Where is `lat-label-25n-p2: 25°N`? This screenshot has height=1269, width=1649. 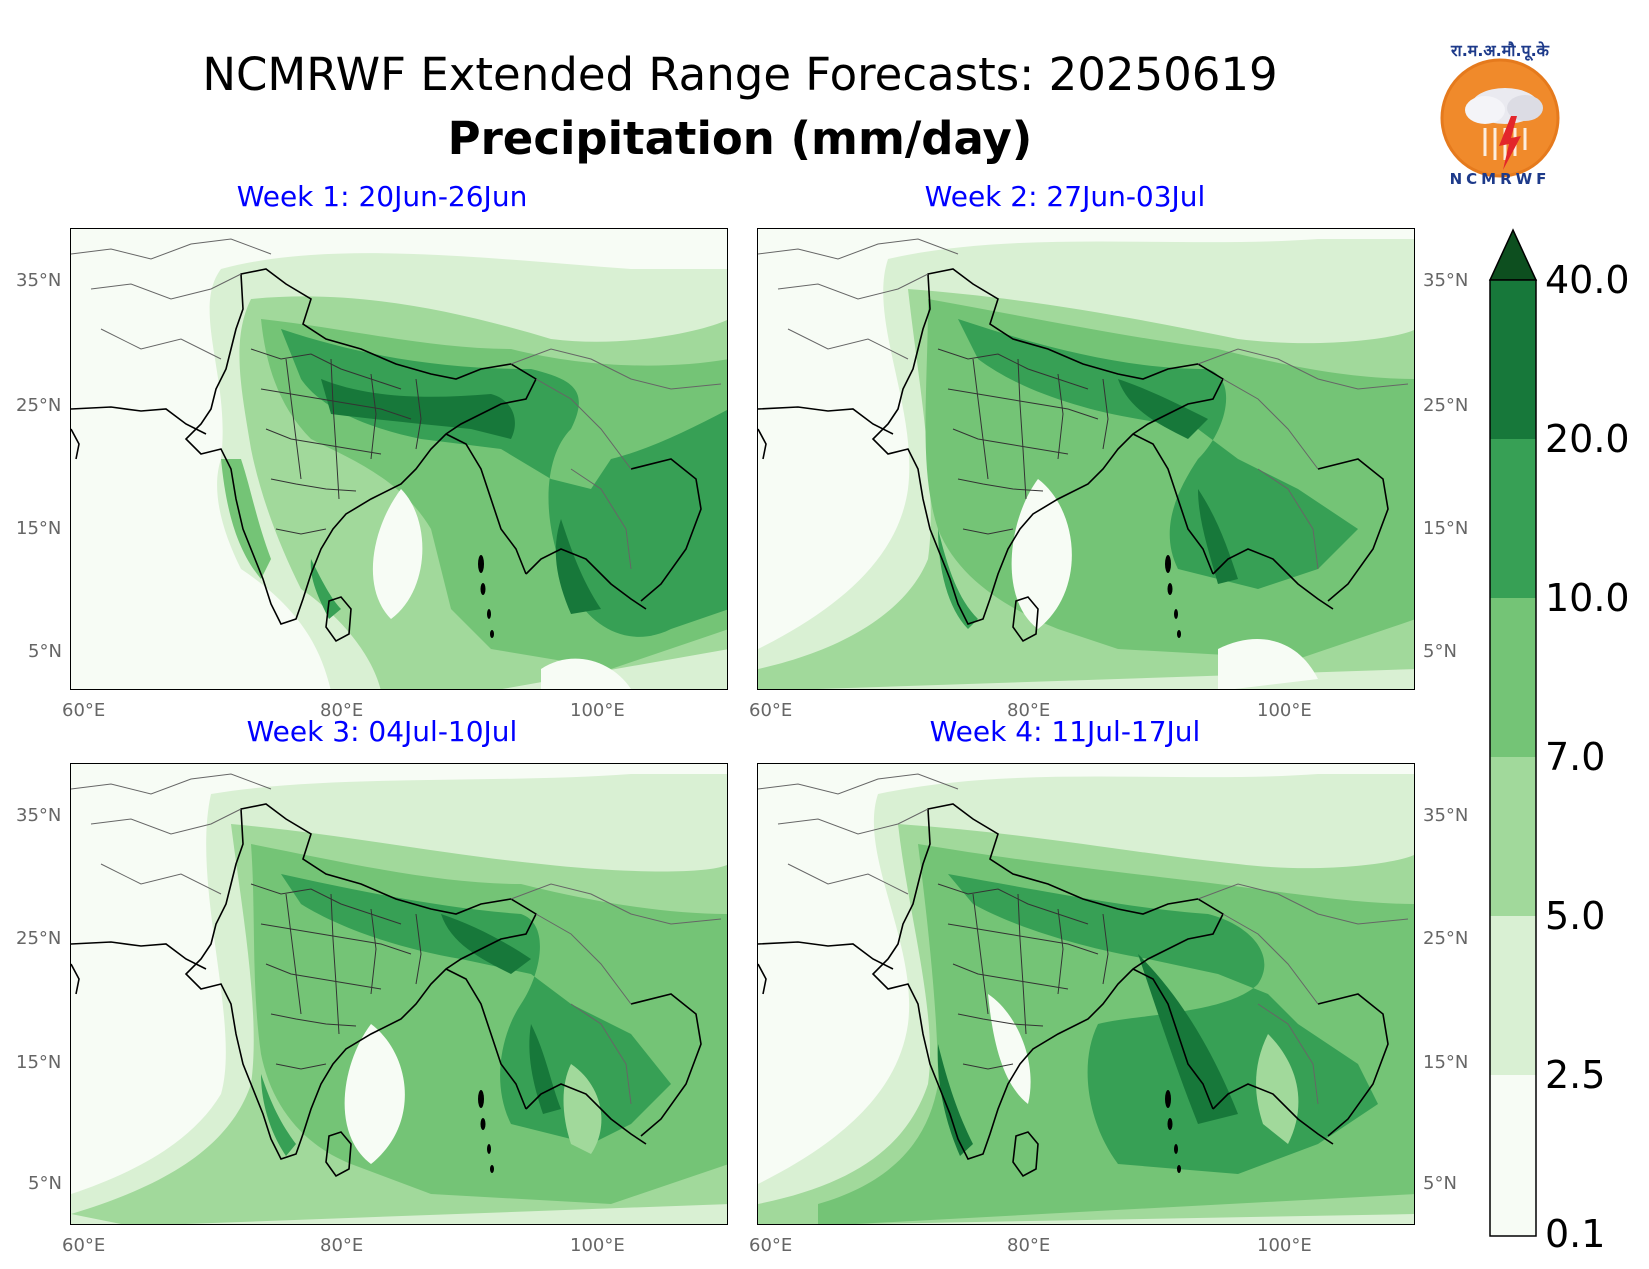 lat-label-25n-p2: 25°N is located at coordinates (1446, 405).